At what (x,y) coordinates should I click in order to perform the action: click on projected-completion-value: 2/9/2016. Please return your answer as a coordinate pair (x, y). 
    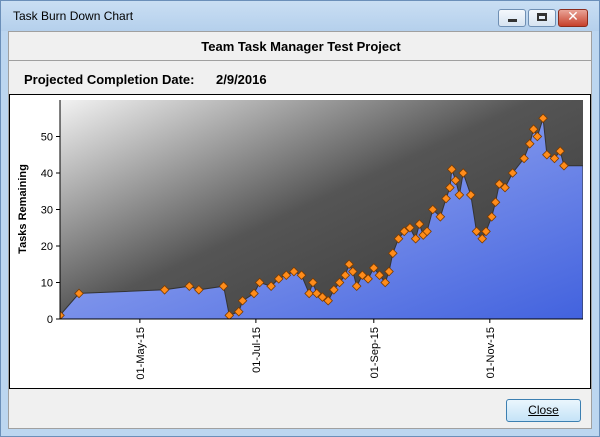
    Looking at the image, I should click on (241, 79).